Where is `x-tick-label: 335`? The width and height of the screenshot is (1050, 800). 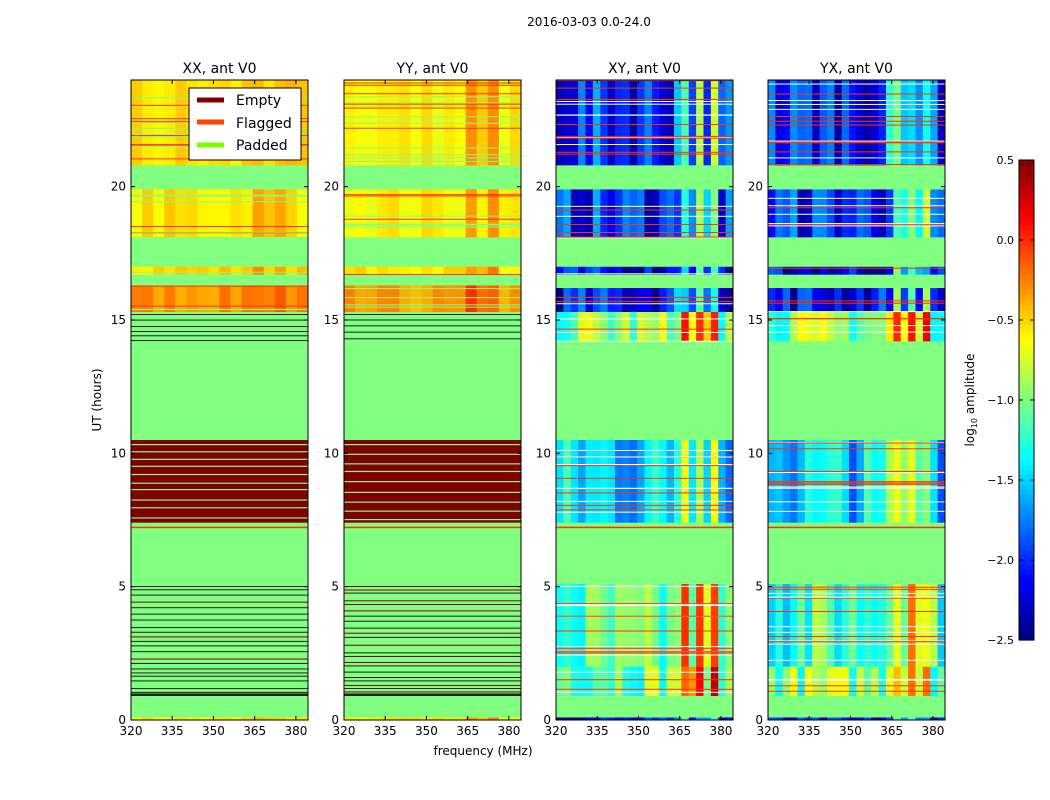 x-tick-label: 335 is located at coordinates (385, 731).